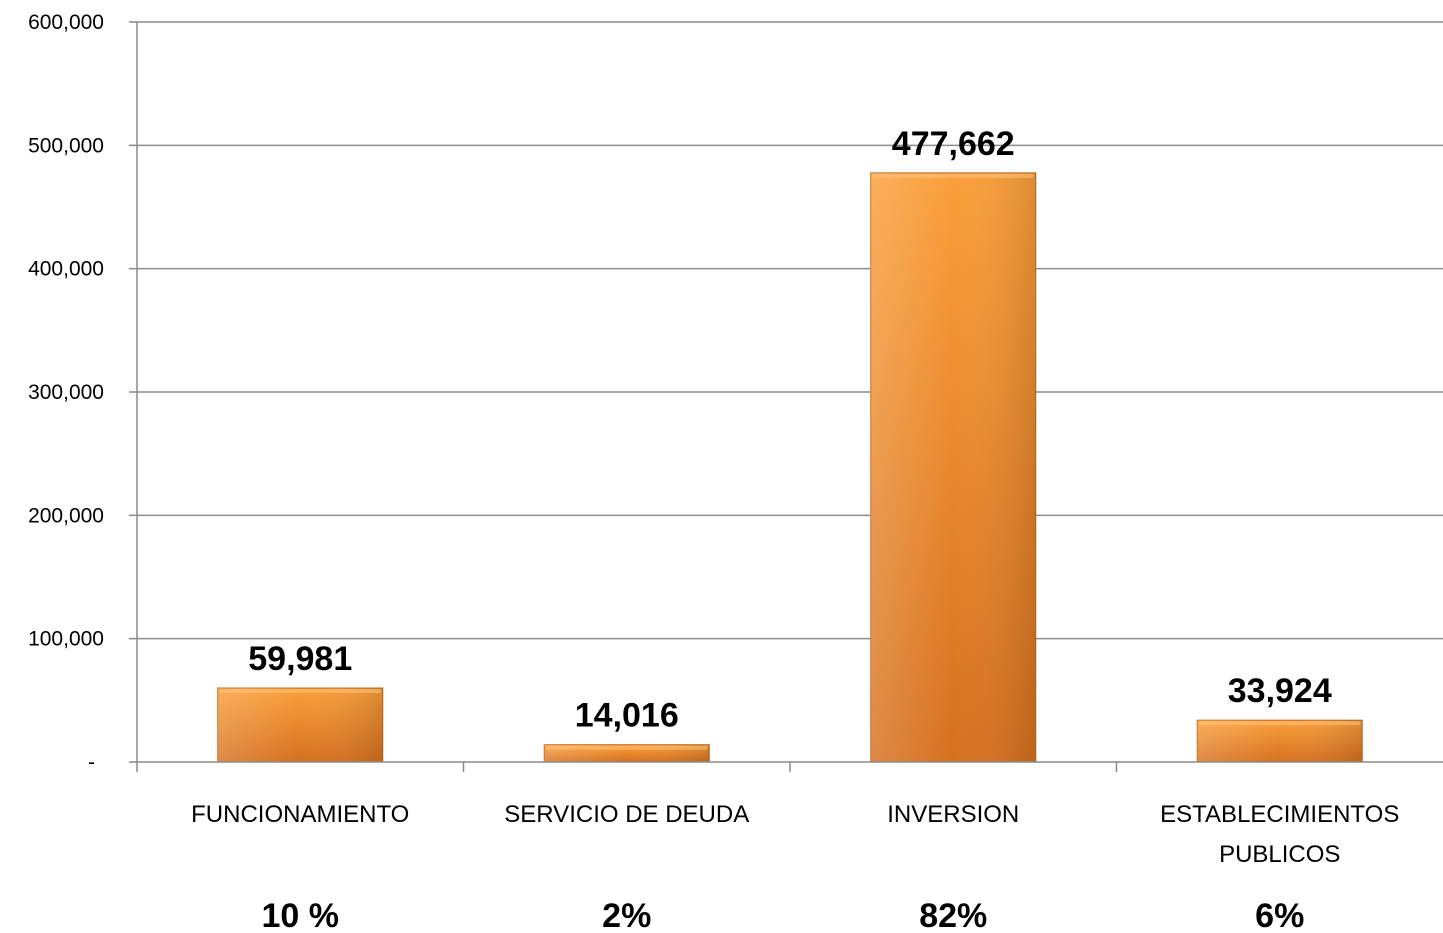 Image resolution: width=1443 pixels, height=933 pixels. I want to click on data-label: 33,924, so click(1280, 691).